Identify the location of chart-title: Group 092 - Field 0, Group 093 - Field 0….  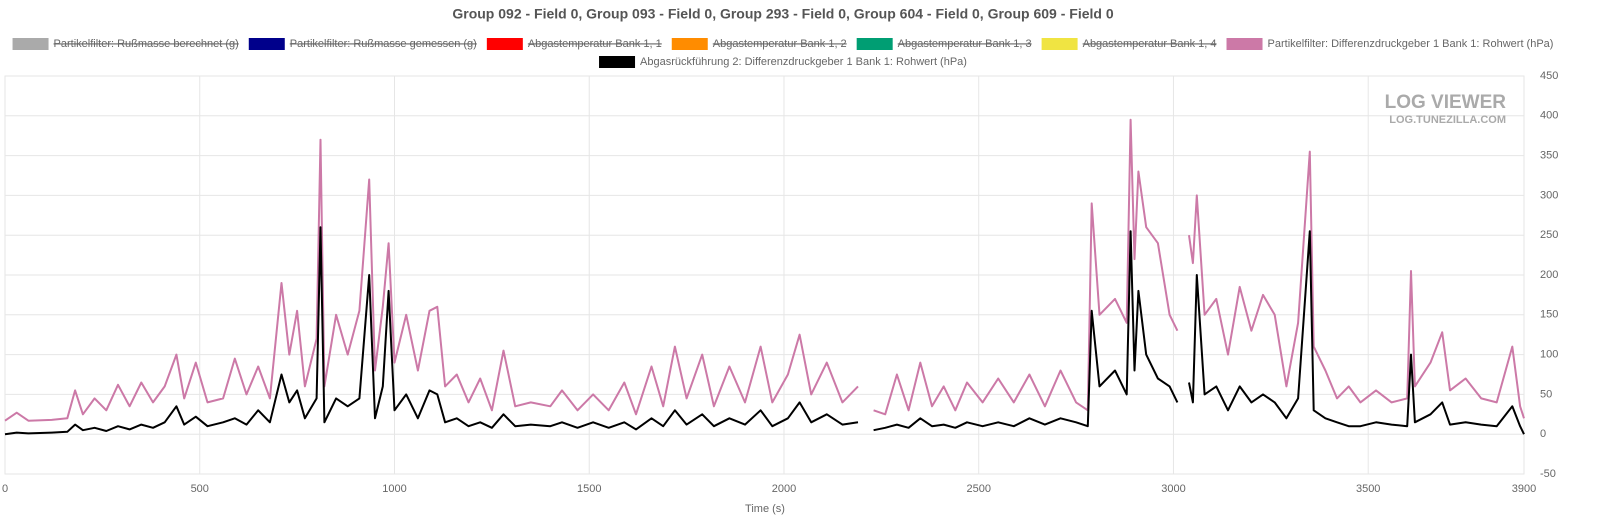
(782, 14).